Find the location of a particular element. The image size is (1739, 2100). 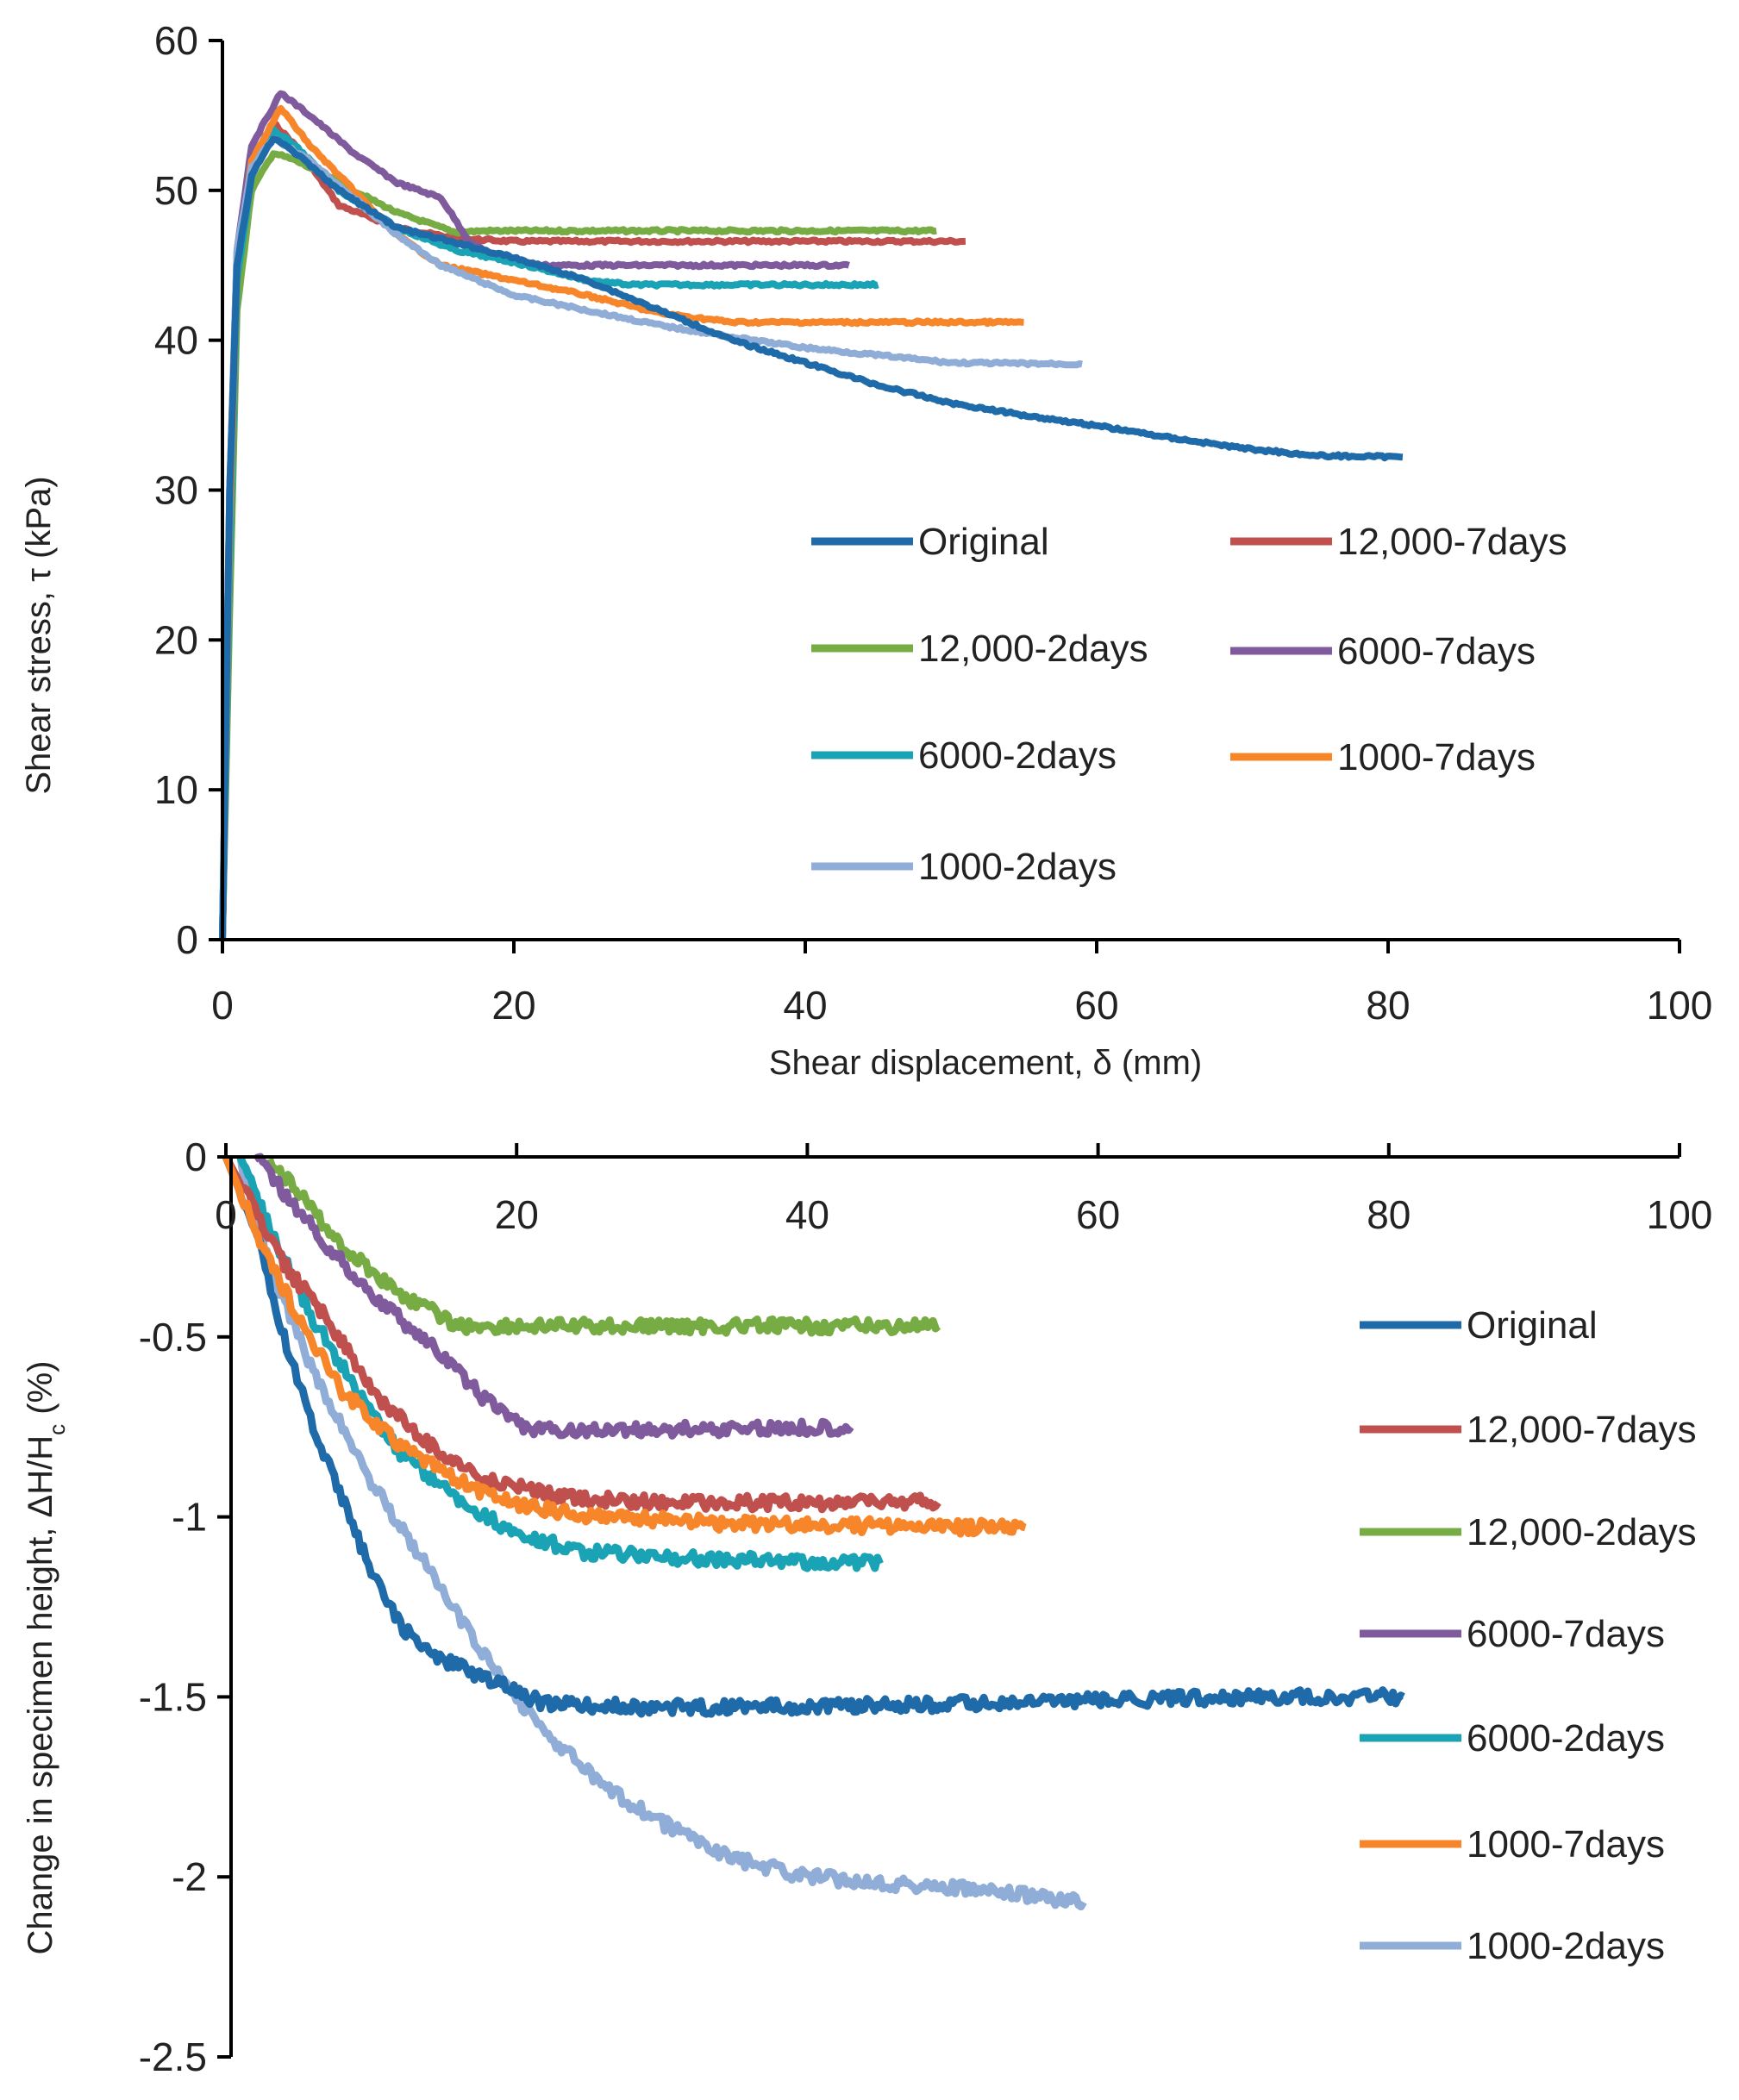

y-tick-label: 20 is located at coordinates (176, 639).